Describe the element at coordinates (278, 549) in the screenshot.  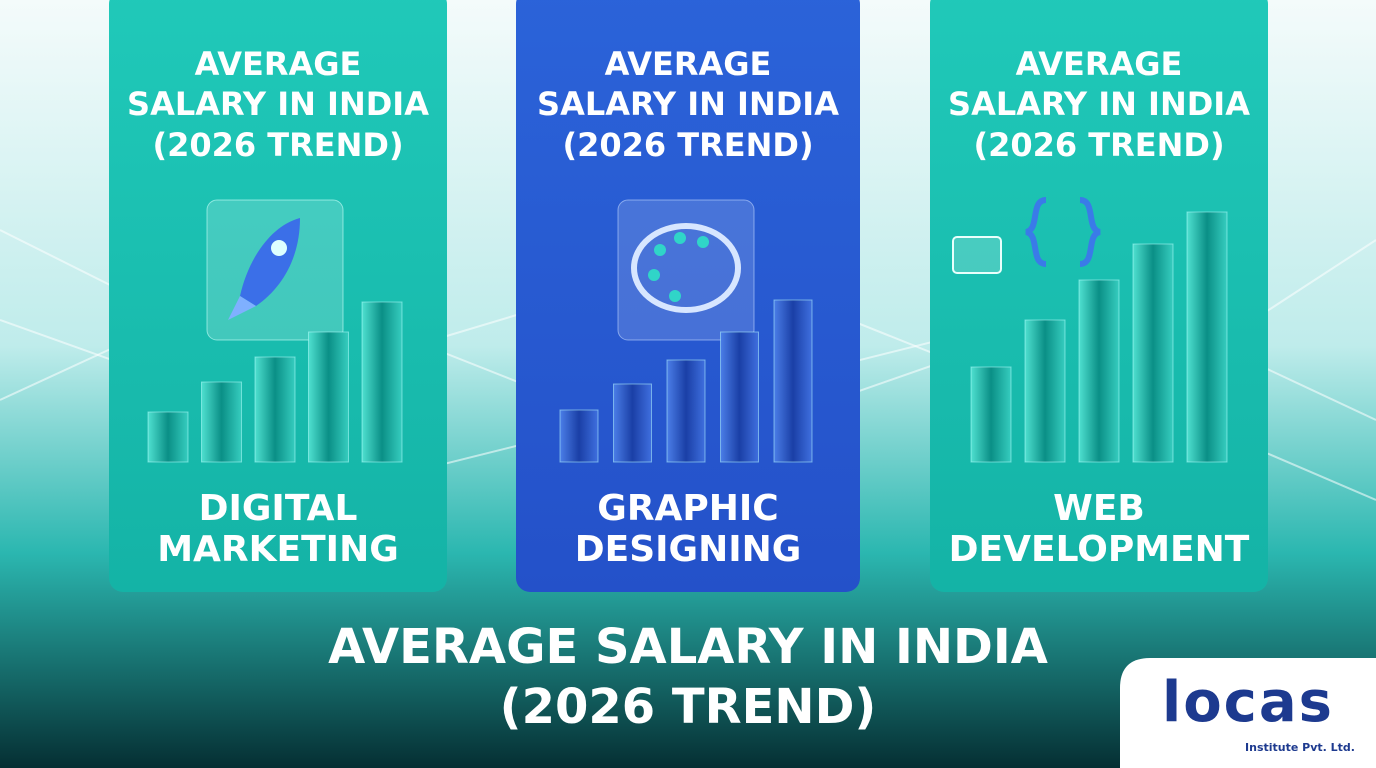
I see `card-label: MARKETING` at that location.